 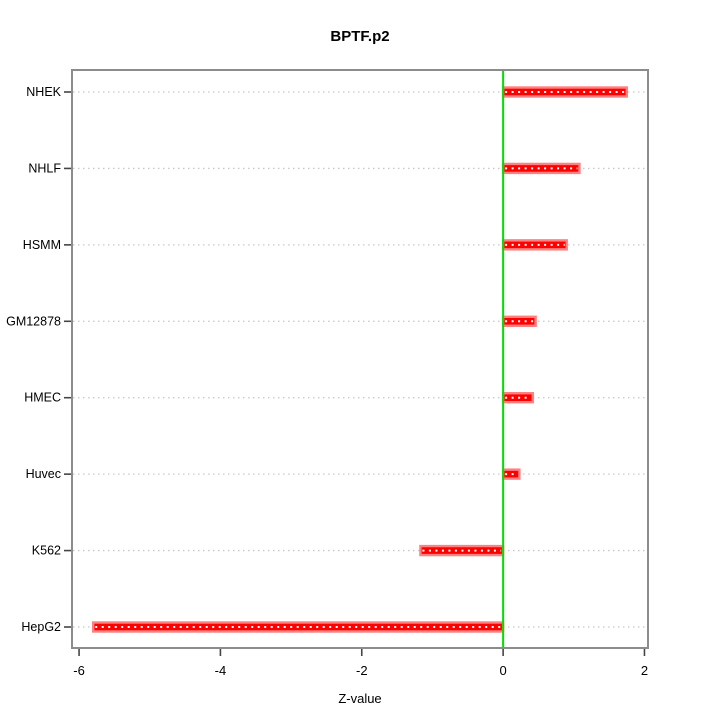 I want to click on x-tick-label--6: -6, so click(x=79, y=670).